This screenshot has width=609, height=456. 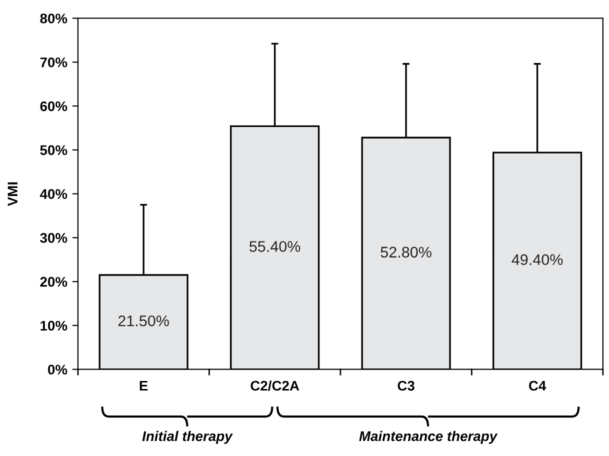 What do you see at coordinates (54, 106) in the screenshot?
I see `y-tick-label: 60%` at bounding box center [54, 106].